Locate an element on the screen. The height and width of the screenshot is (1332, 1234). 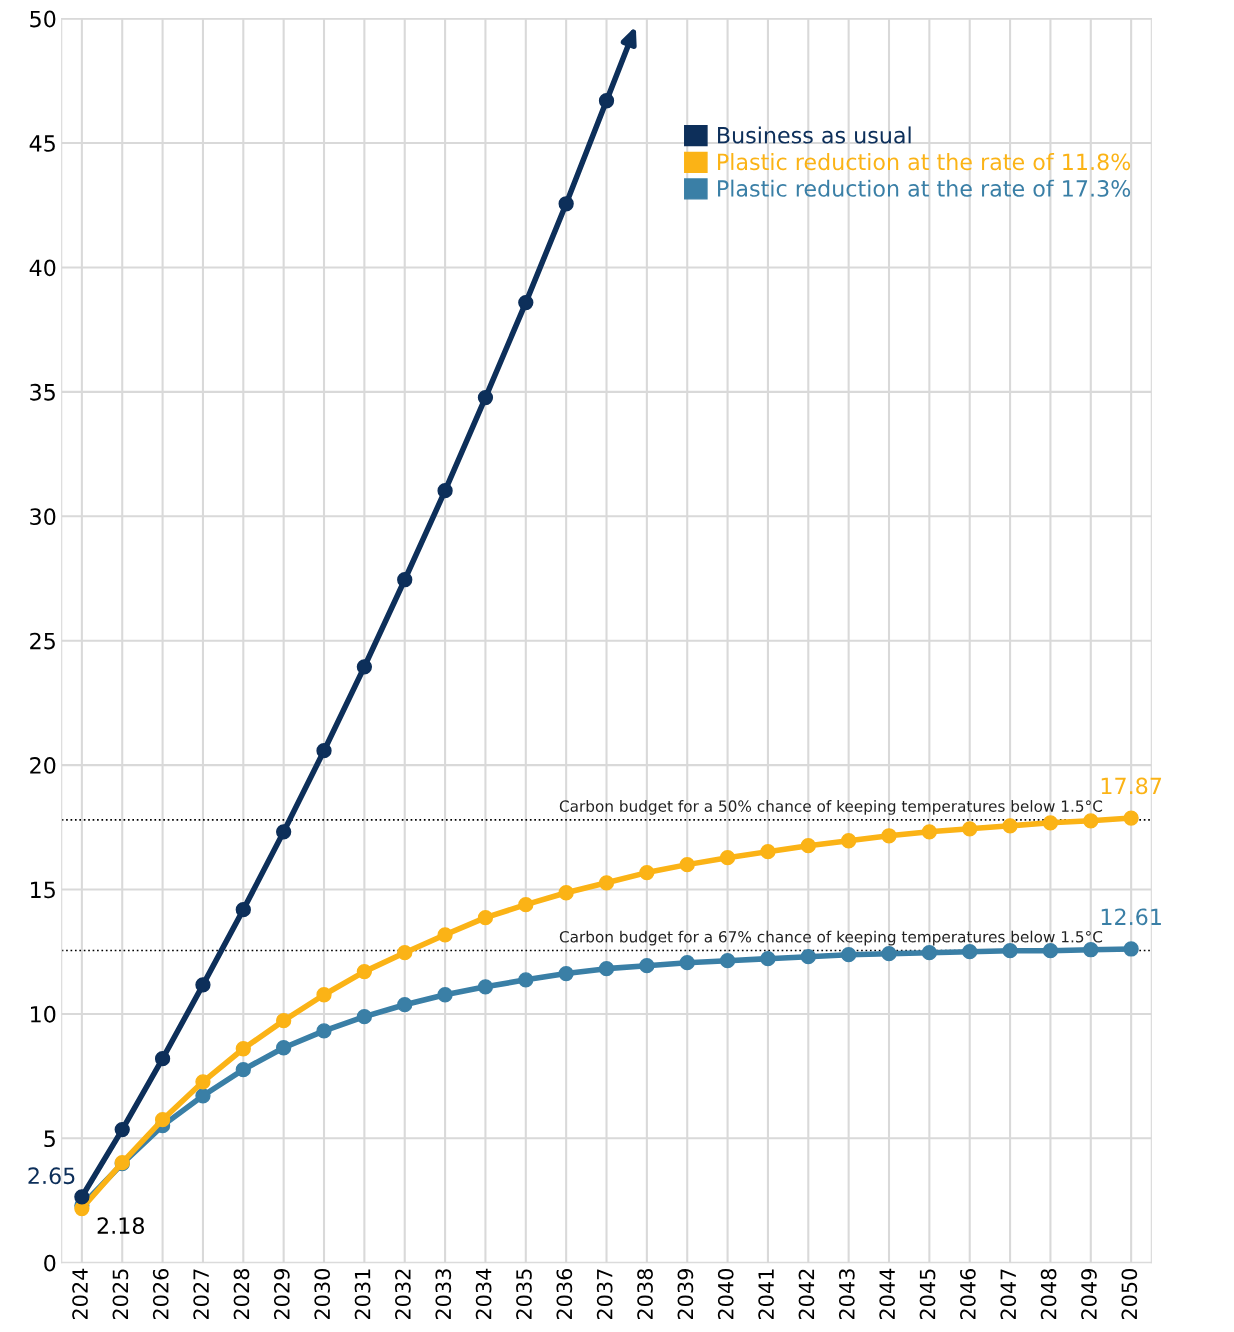
x-tick-label: 2028 is located at coordinates (241, 1294).